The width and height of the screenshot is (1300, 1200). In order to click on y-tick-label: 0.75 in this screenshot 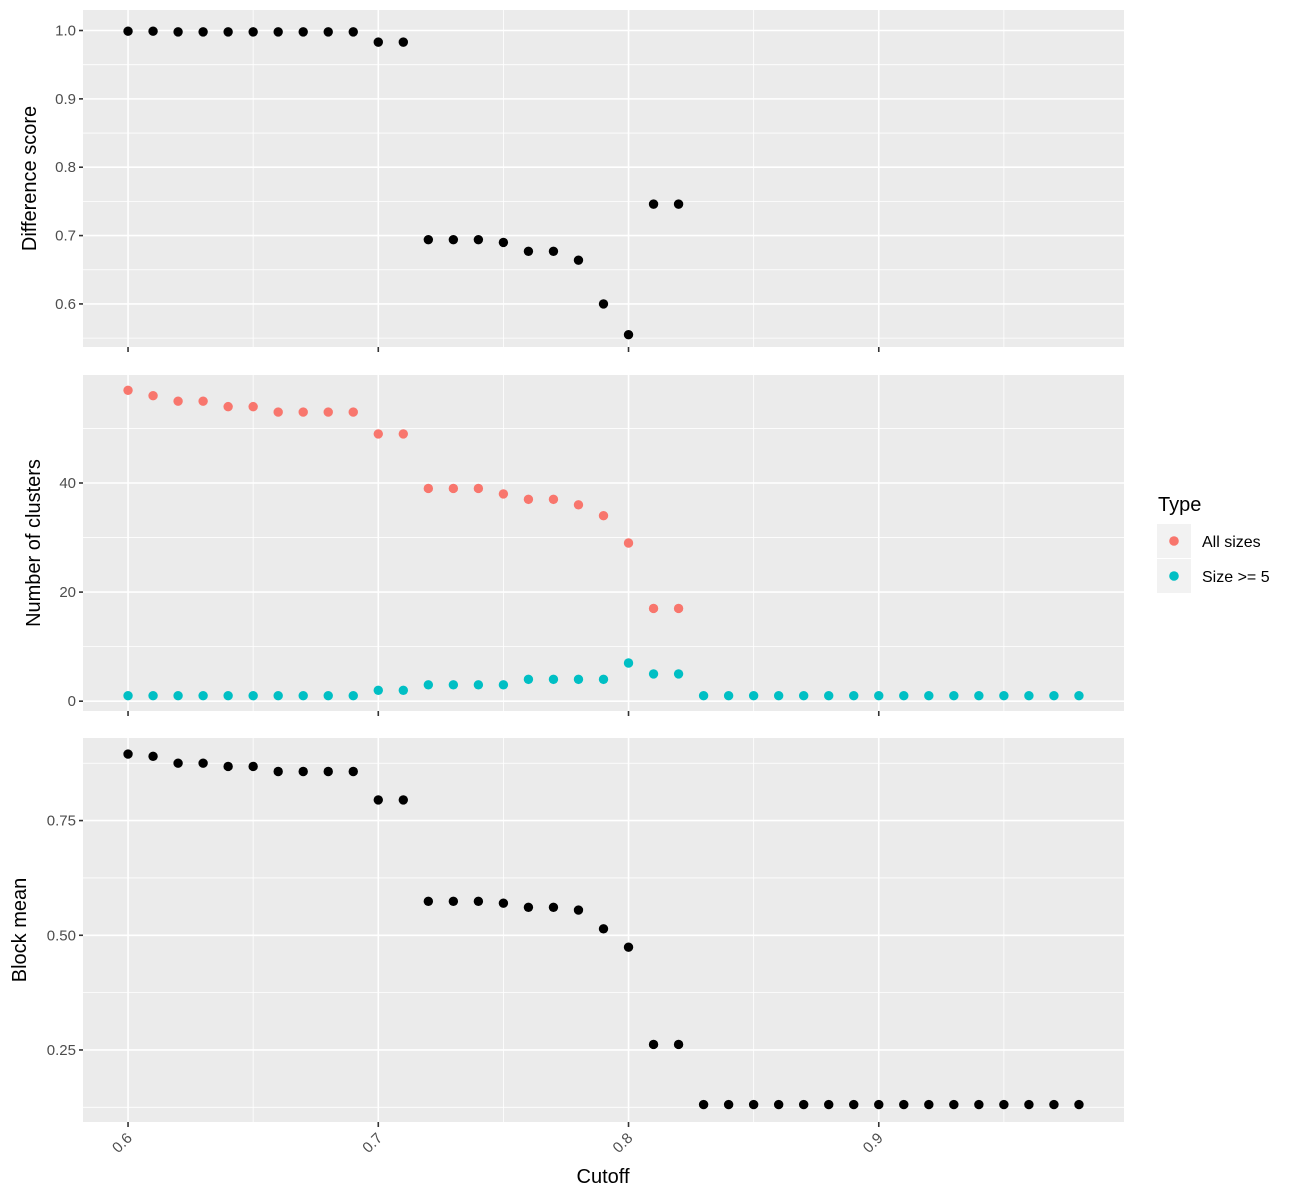, I will do `click(61, 821)`.